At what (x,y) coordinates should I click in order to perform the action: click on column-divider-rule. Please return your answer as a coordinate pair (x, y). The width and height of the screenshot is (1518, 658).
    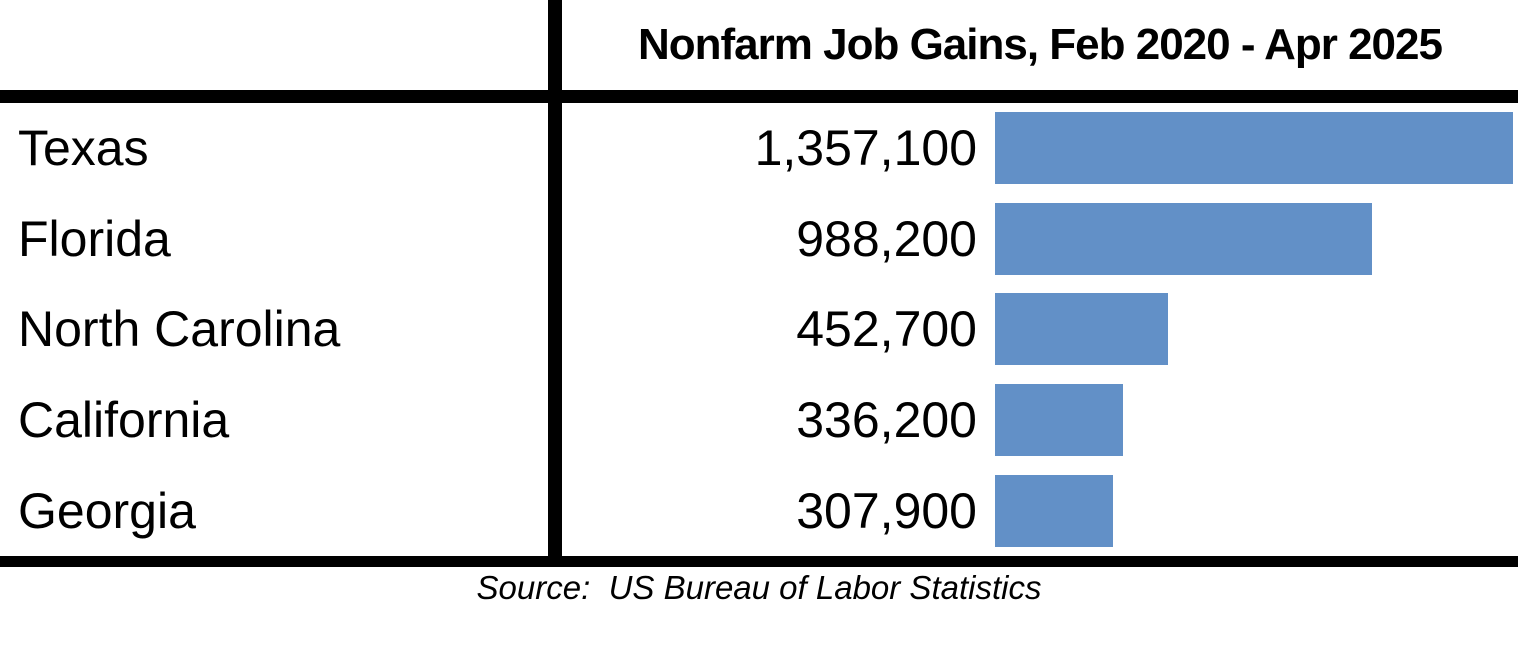
    Looking at the image, I should click on (555, 283).